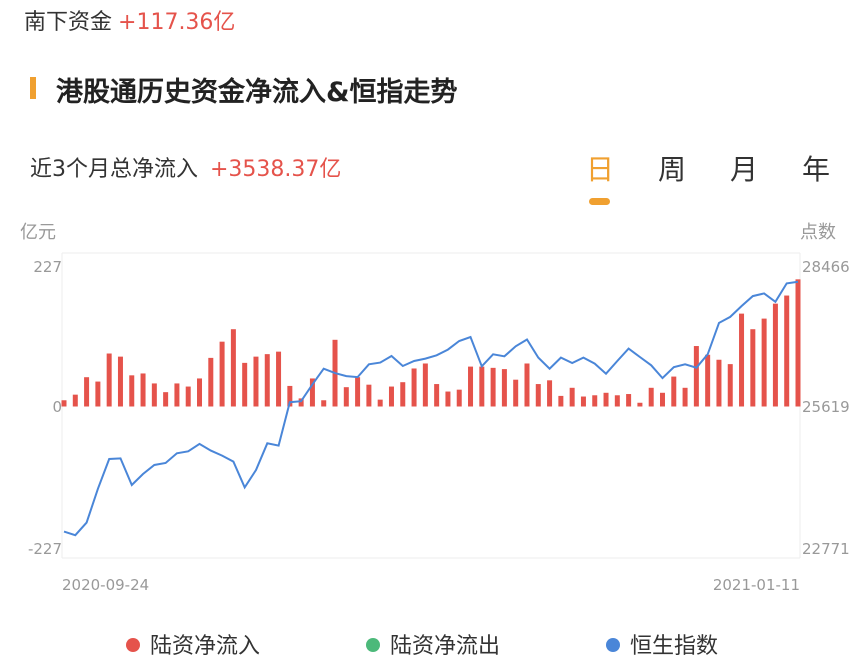 The image size is (864, 666). Describe the element at coordinates (756, 585) in the screenshot. I see `x-label-end: 2021-01-11` at that location.